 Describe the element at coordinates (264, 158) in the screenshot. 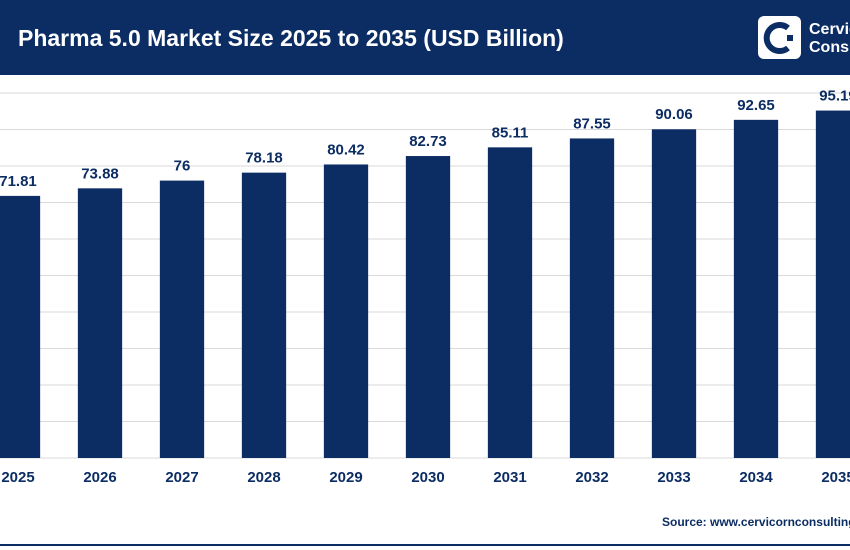

I see `value-label: 78.18` at that location.